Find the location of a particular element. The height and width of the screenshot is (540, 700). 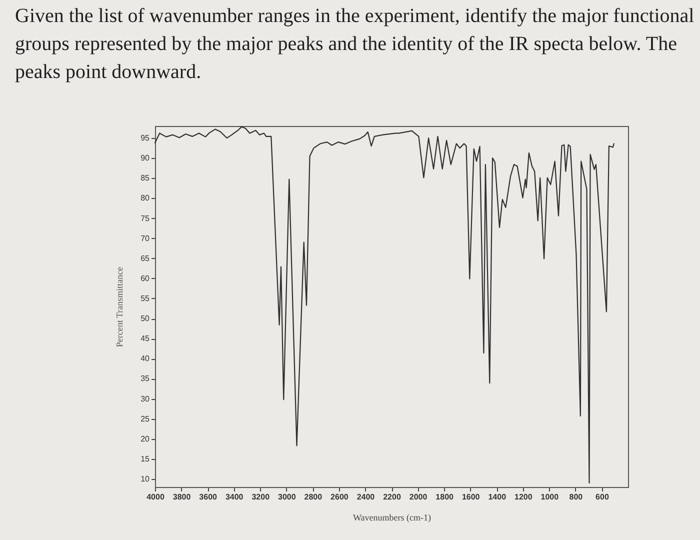

y-tick-label: 30 is located at coordinates (145, 399).